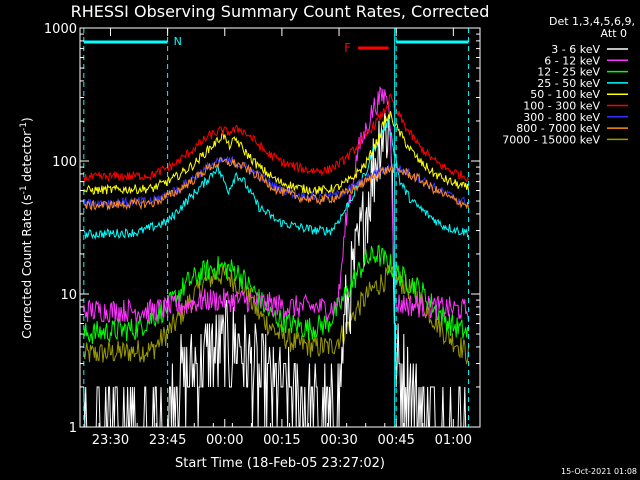 This screenshot has width=640, height=480. Describe the element at coordinates (276, 294) in the screenshot. I see `series-line-12-25-kev` at that location.